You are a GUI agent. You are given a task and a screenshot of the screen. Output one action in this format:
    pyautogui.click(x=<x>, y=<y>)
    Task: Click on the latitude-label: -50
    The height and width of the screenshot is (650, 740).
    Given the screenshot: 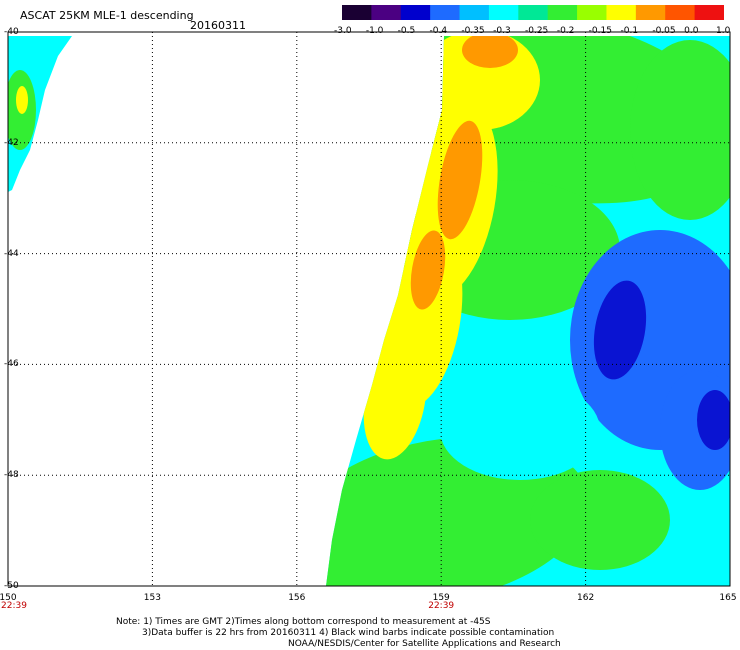 What is the action you would take?
    pyautogui.click(x=11, y=586)
    